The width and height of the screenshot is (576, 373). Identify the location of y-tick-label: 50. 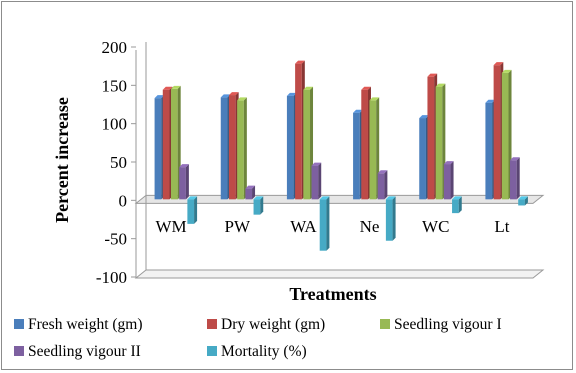
(118, 162).